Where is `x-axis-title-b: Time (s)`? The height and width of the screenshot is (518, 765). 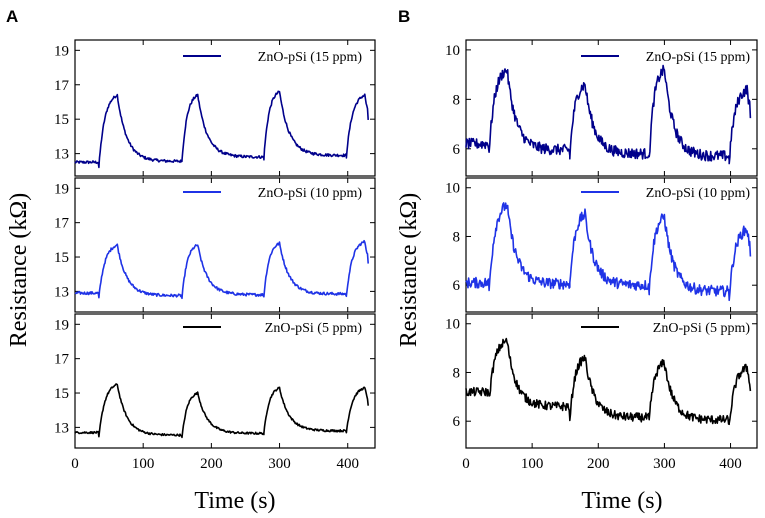
x-axis-title-b: Time (s) is located at coordinates (621, 501).